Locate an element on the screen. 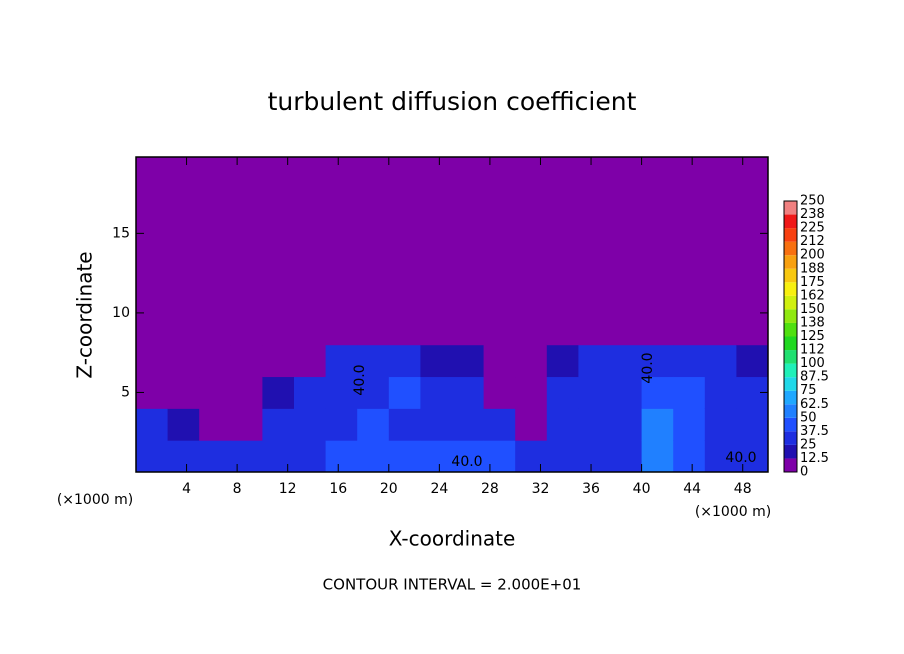  colorbar-label: 200 is located at coordinates (812, 255).